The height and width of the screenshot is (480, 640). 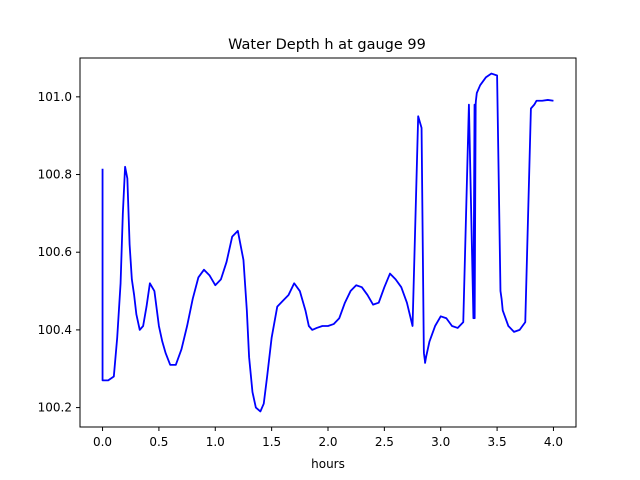 What do you see at coordinates (440, 442) in the screenshot?
I see `x-tick-label: 3.0` at bounding box center [440, 442].